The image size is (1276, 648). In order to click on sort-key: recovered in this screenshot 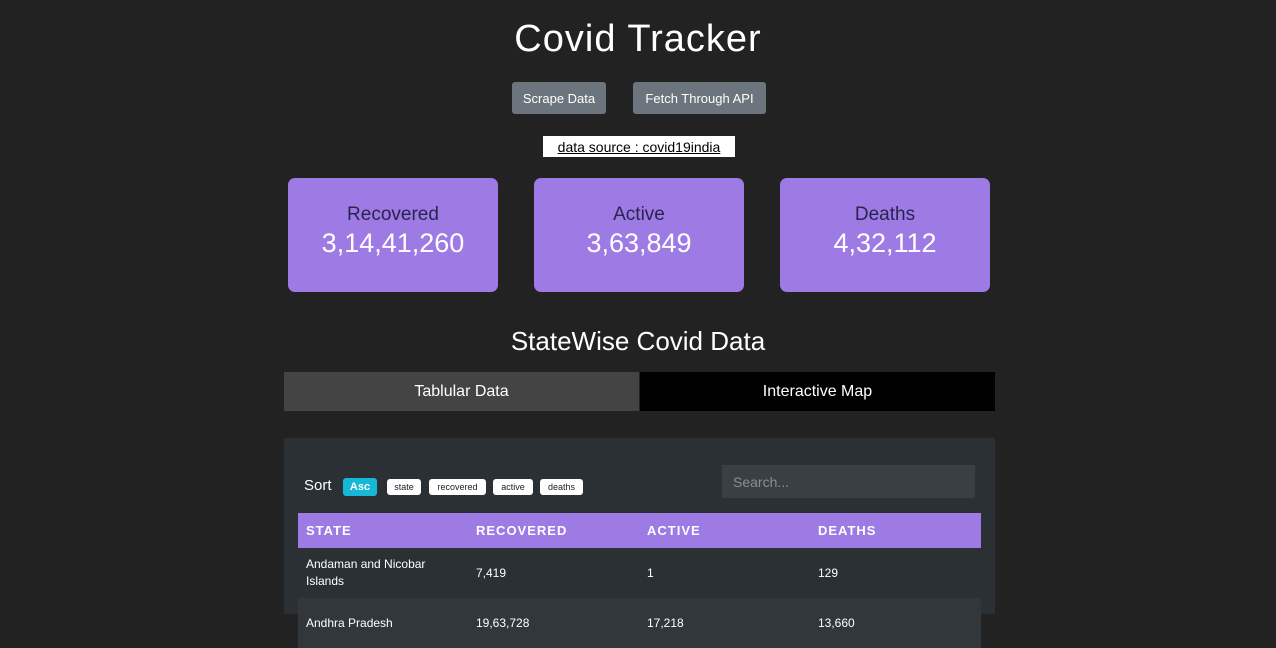, I will do `click(457, 487)`.